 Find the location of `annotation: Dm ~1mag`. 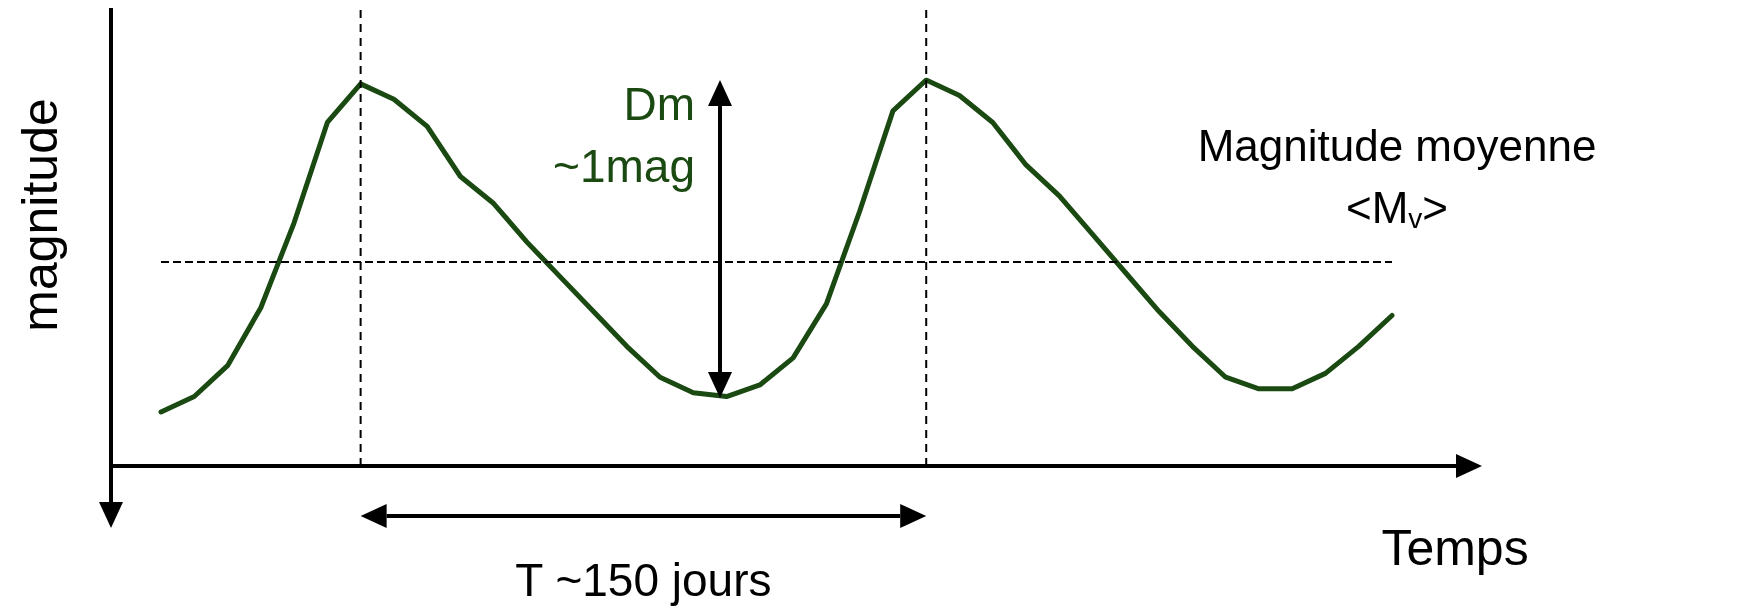

annotation: Dm ~1mag is located at coordinates (624, 135).